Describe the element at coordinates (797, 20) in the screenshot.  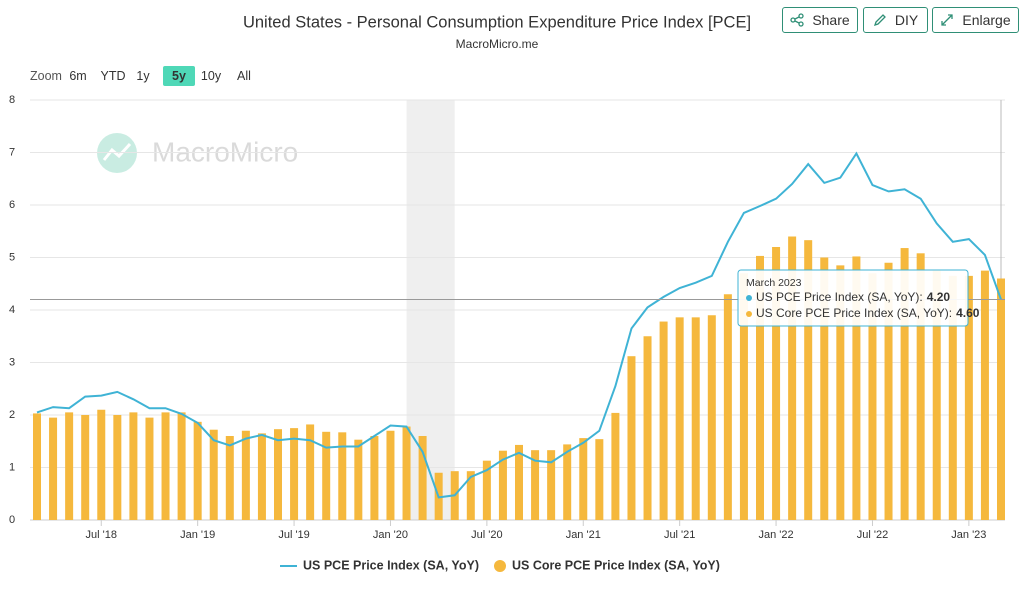
I see `share-icon` at that location.